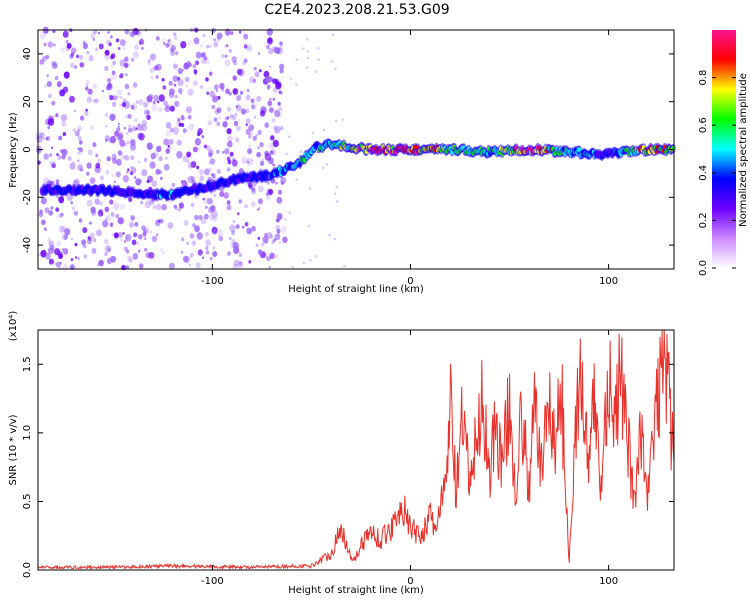 This screenshot has width=750, height=600. I want to click on colorbar-tick-label: 0.4, so click(703, 173).